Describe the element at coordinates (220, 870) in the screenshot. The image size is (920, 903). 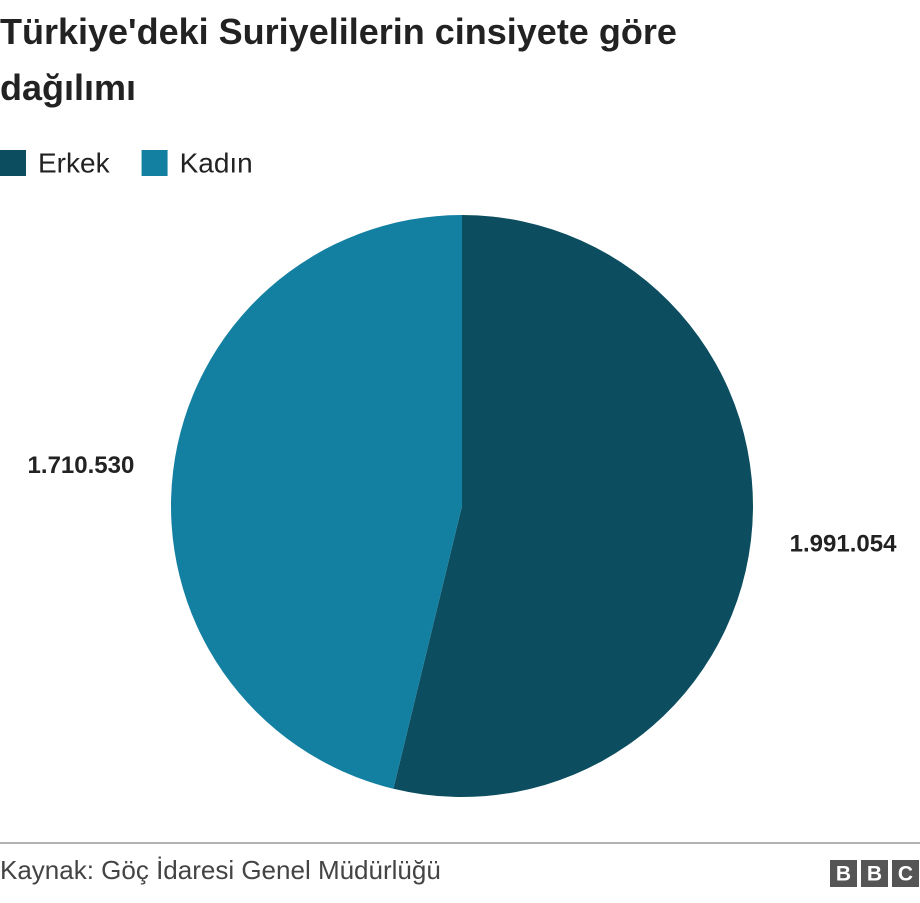
I see `source: Kaynak: Göç İdaresi Genel Müdürlüğü` at that location.